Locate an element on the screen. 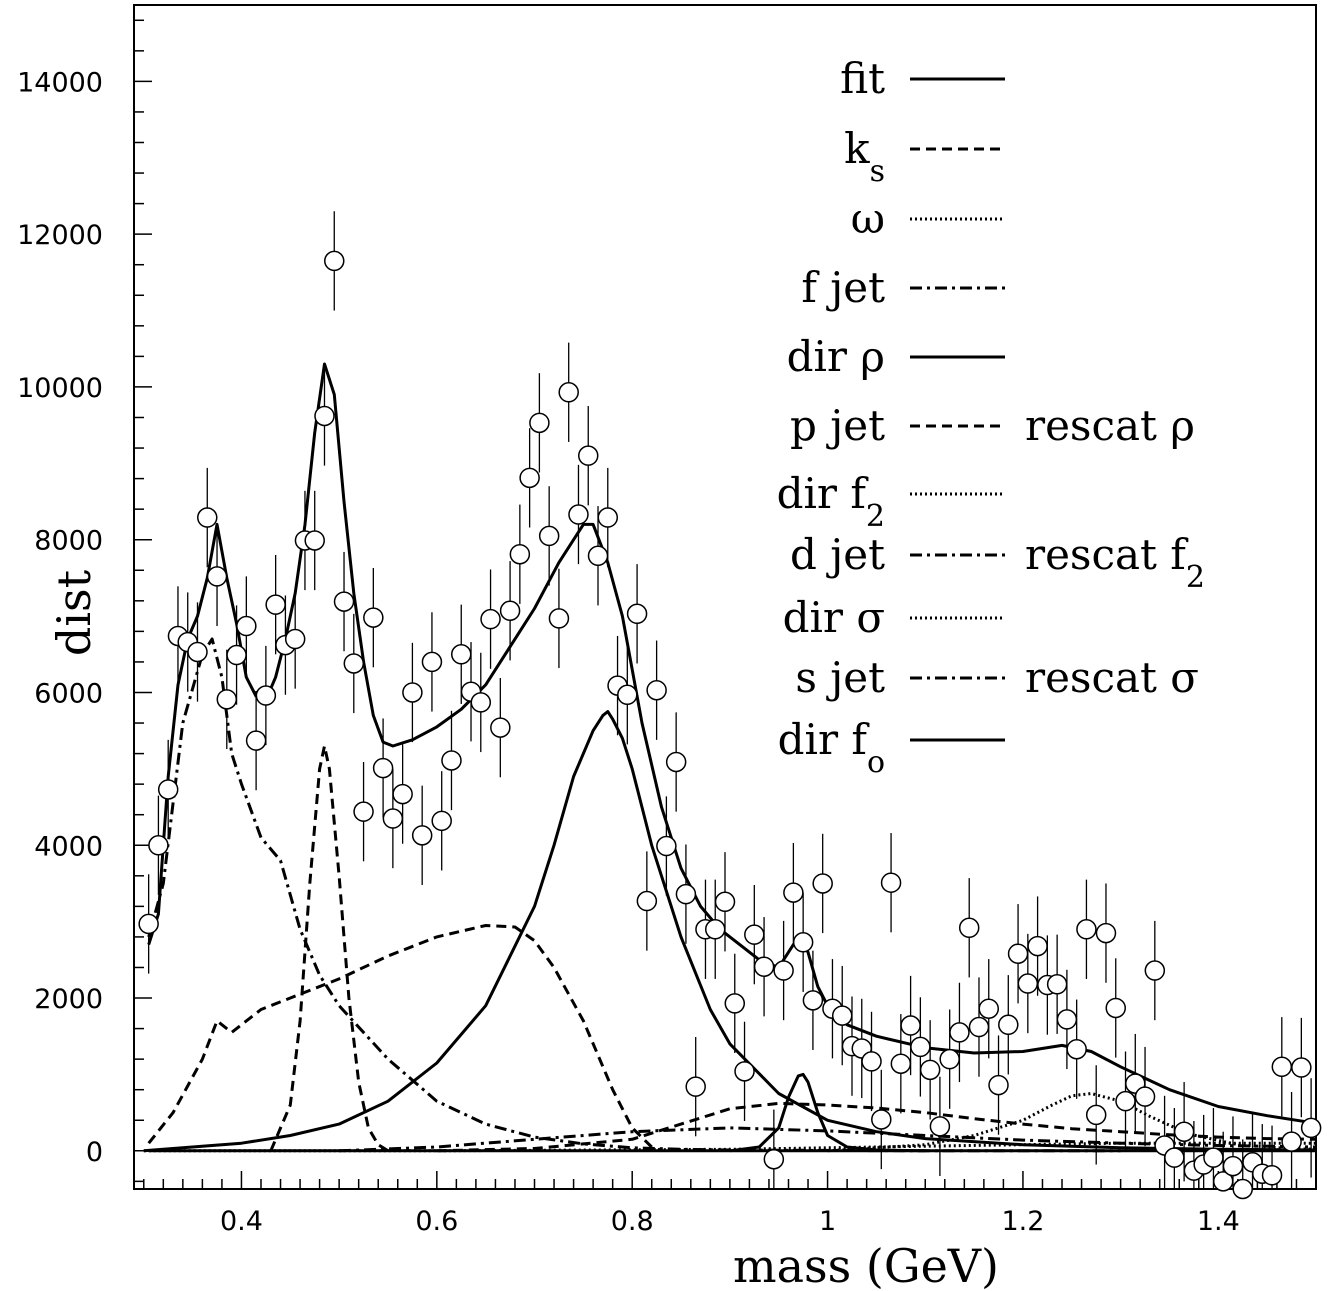 Image resolution: width=1330 pixels, height=1291 pixels. legend-extra-label: rescat ρ is located at coordinates (1110, 425).